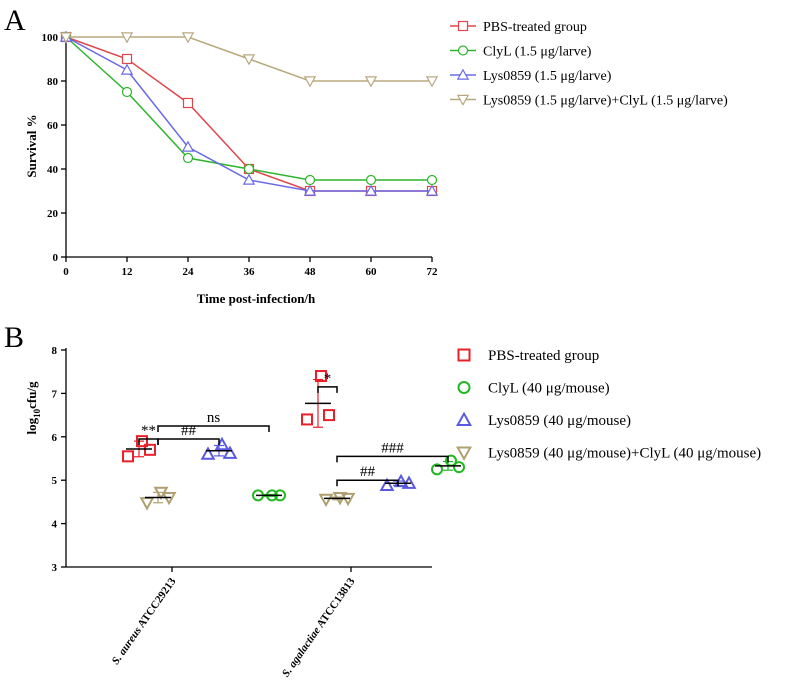  Describe the element at coordinates (256, 298) in the screenshot. I see `panel-a-x-axis-title: Time post-infection/h` at that location.